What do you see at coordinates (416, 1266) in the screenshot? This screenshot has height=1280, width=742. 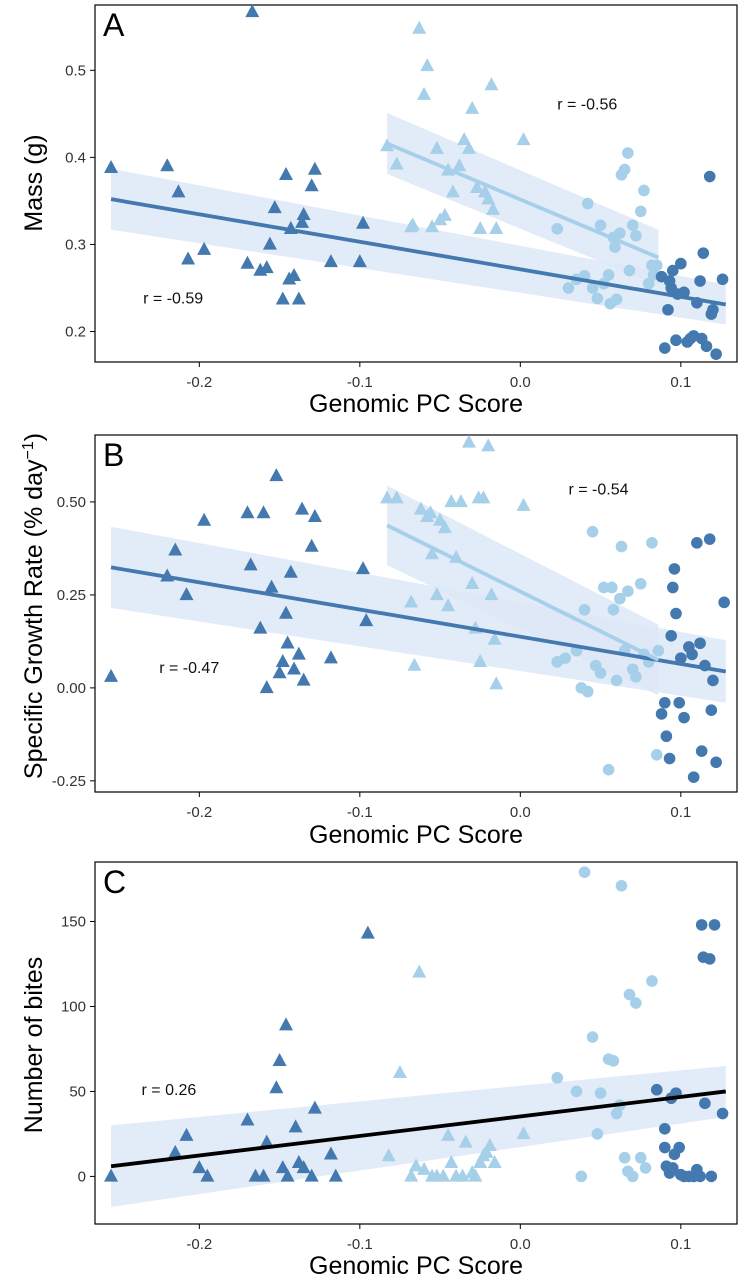 I see `panel-c-x-axis-title: Genomic PC Score` at bounding box center [416, 1266].